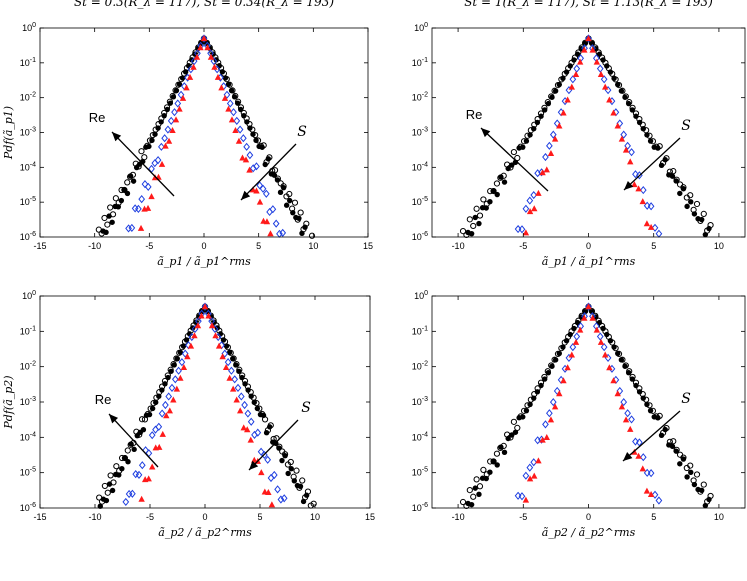  Describe the element at coordinates (28, 62) in the screenshot. I see `y-tick-label: 10⁻¹` at that location.